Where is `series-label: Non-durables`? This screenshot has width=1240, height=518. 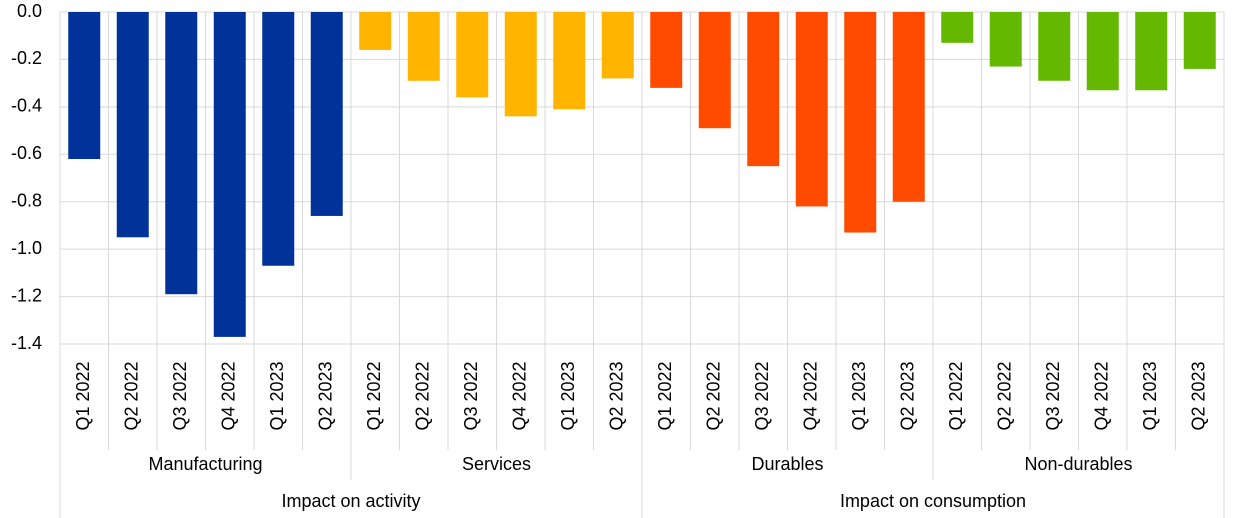 series-label: Non-durables is located at coordinates (1078, 464).